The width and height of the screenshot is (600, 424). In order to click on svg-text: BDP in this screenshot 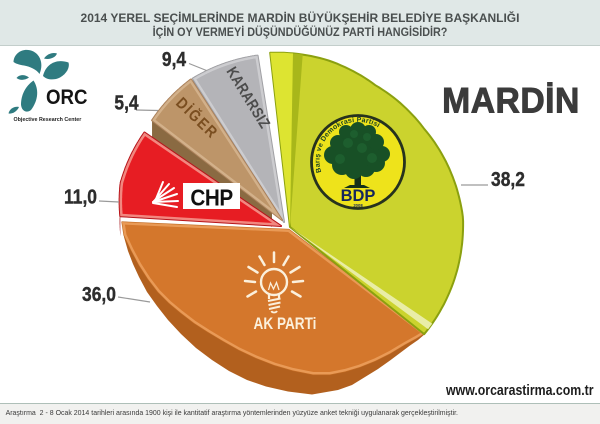, I will do `click(358, 196)`.